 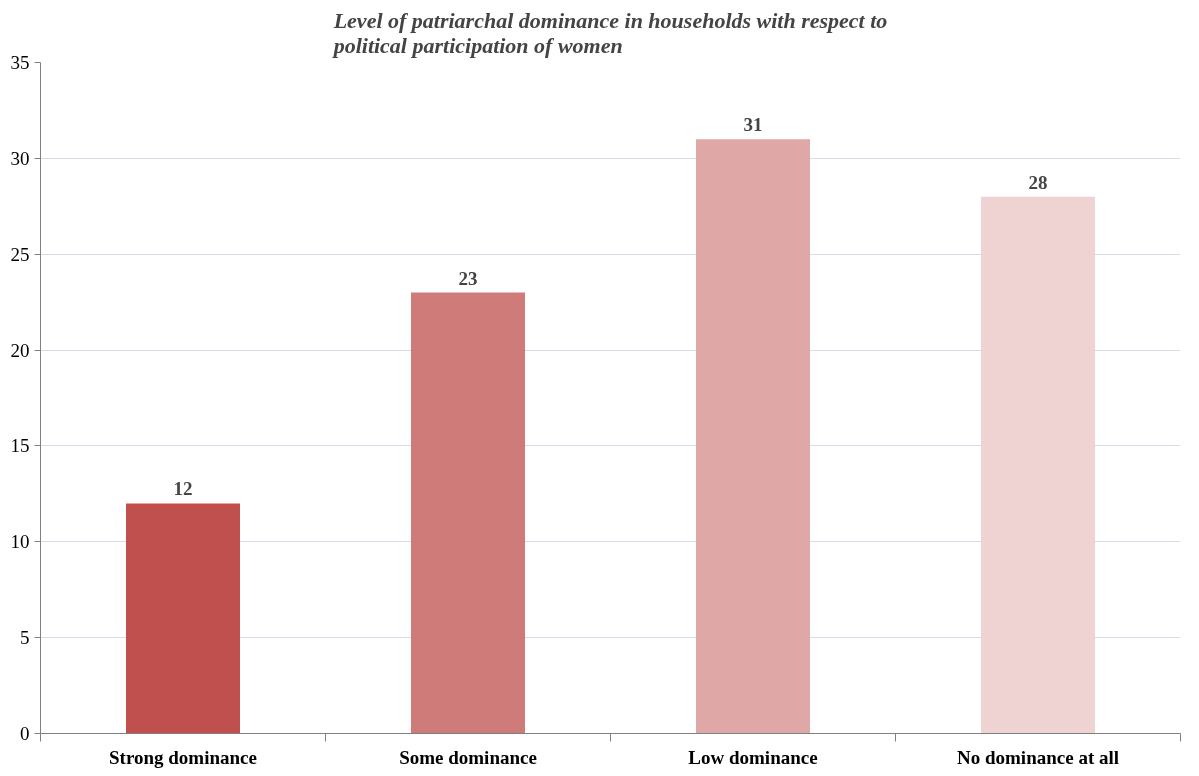 What do you see at coordinates (468, 278) in the screenshot?
I see `data-label: 23` at bounding box center [468, 278].